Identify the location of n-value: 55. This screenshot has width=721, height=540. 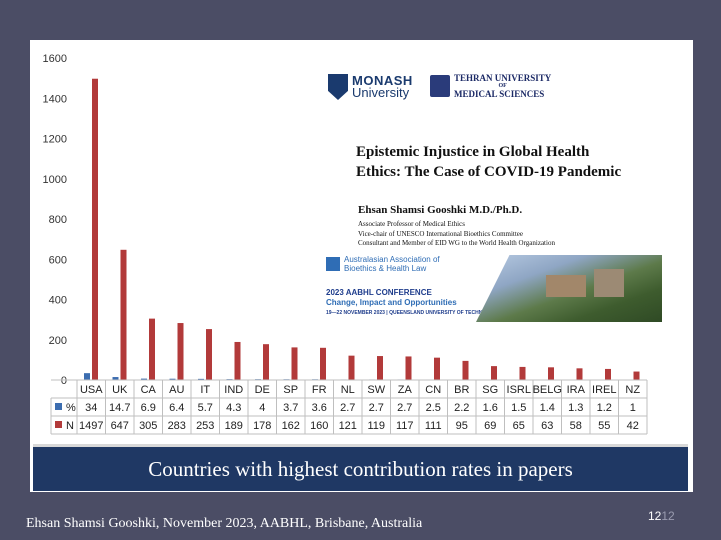
(604, 426).